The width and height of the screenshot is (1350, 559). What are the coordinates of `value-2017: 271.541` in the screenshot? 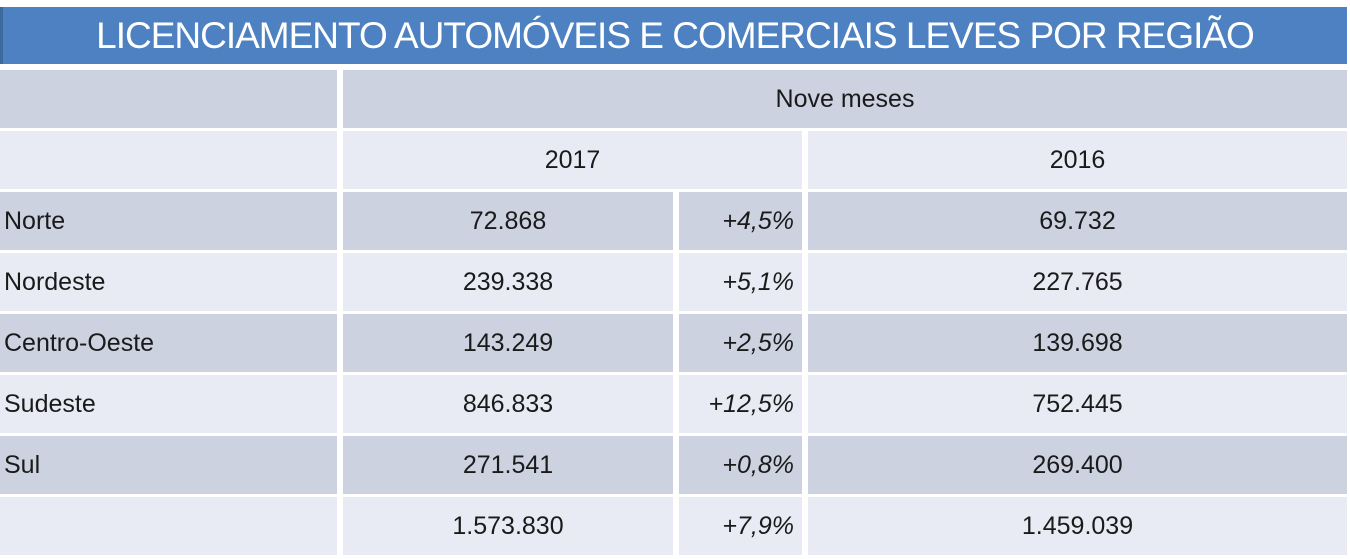 It's located at (511, 466).